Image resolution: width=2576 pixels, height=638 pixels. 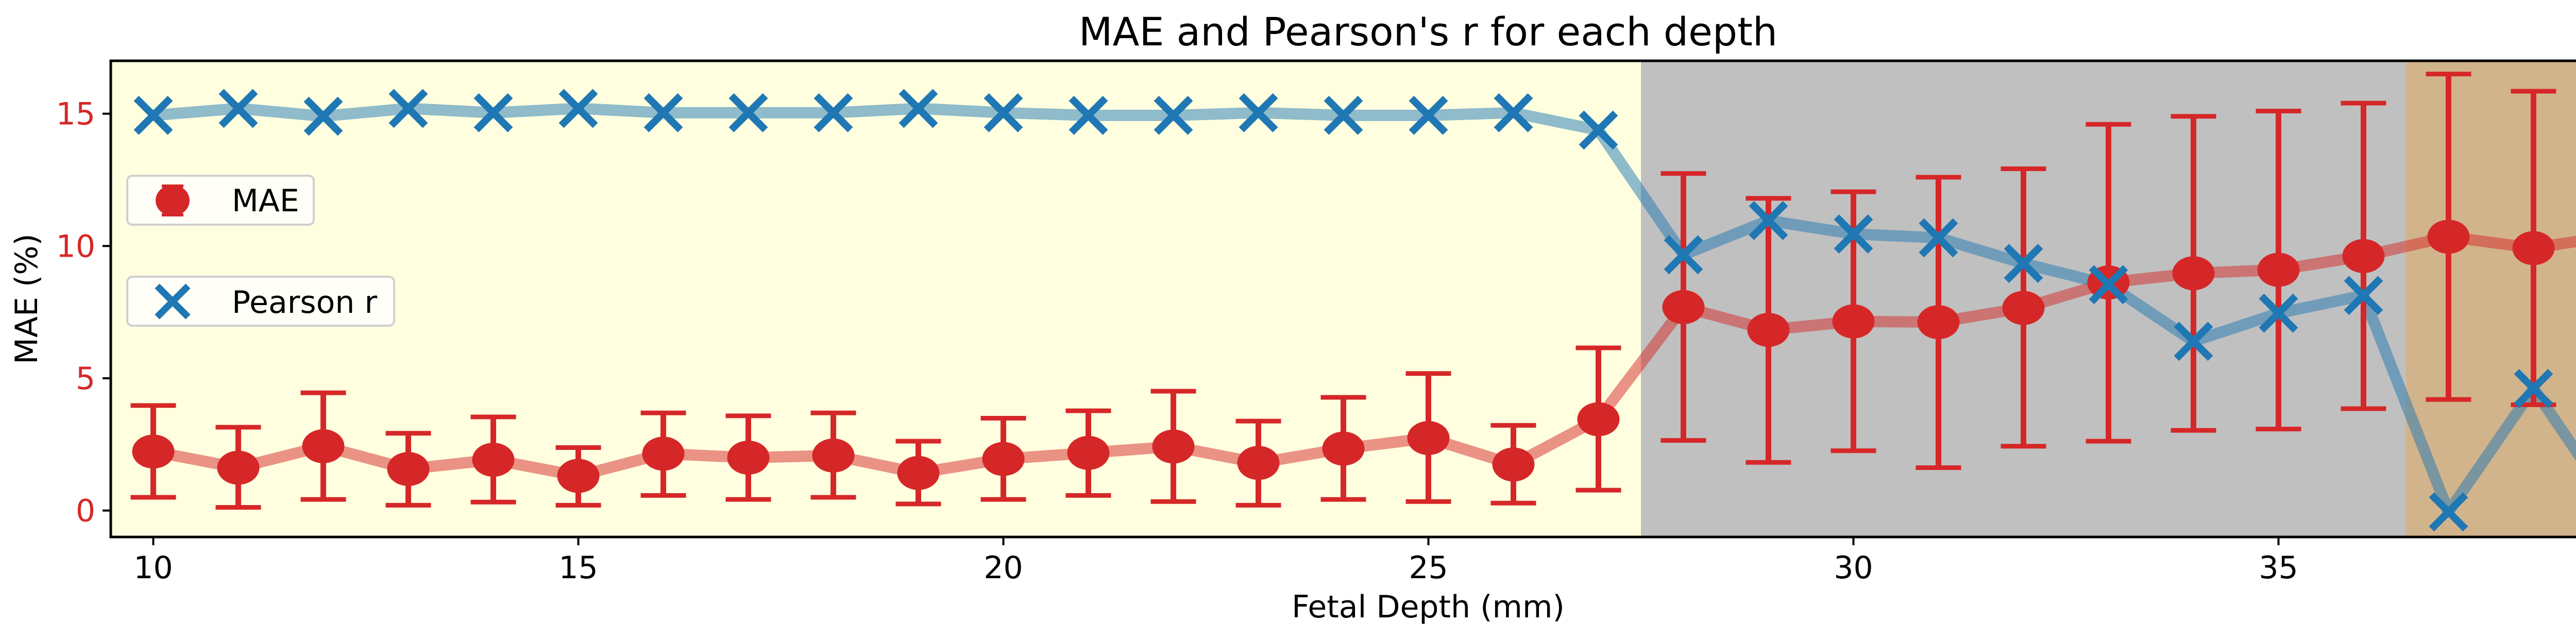 I want to click on y-axis-left-ticks: 0 5 10 15, so click(x=83, y=312).